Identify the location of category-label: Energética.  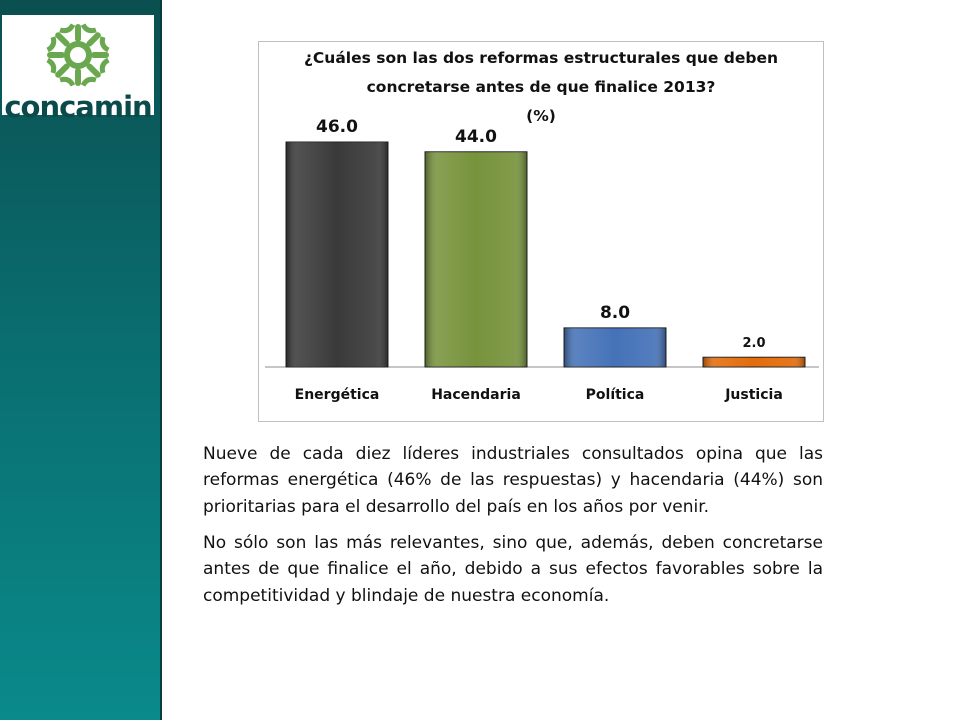
(337, 395).